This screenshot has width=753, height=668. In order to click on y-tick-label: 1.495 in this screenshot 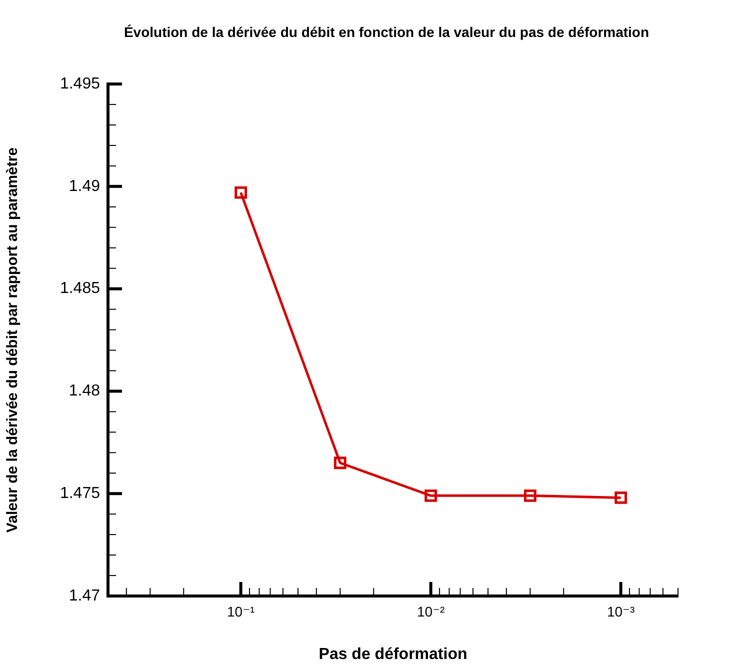, I will do `click(80, 83)`.